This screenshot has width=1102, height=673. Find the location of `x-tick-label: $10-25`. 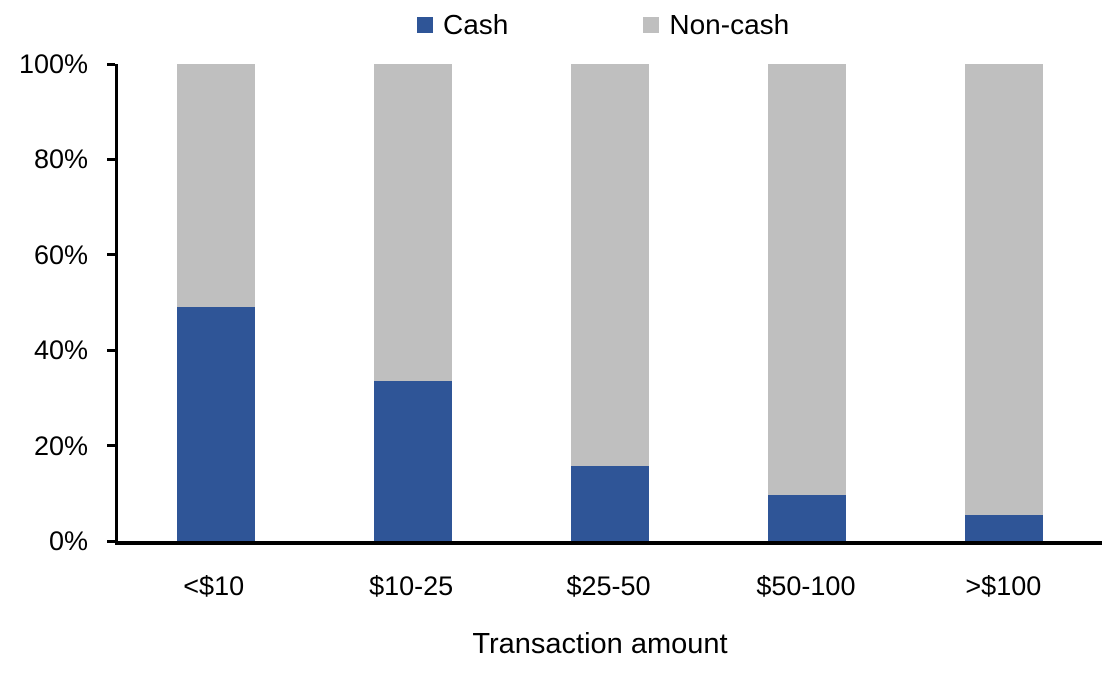

x-tick-label: $10-25 is located at coordinates (411, 586).